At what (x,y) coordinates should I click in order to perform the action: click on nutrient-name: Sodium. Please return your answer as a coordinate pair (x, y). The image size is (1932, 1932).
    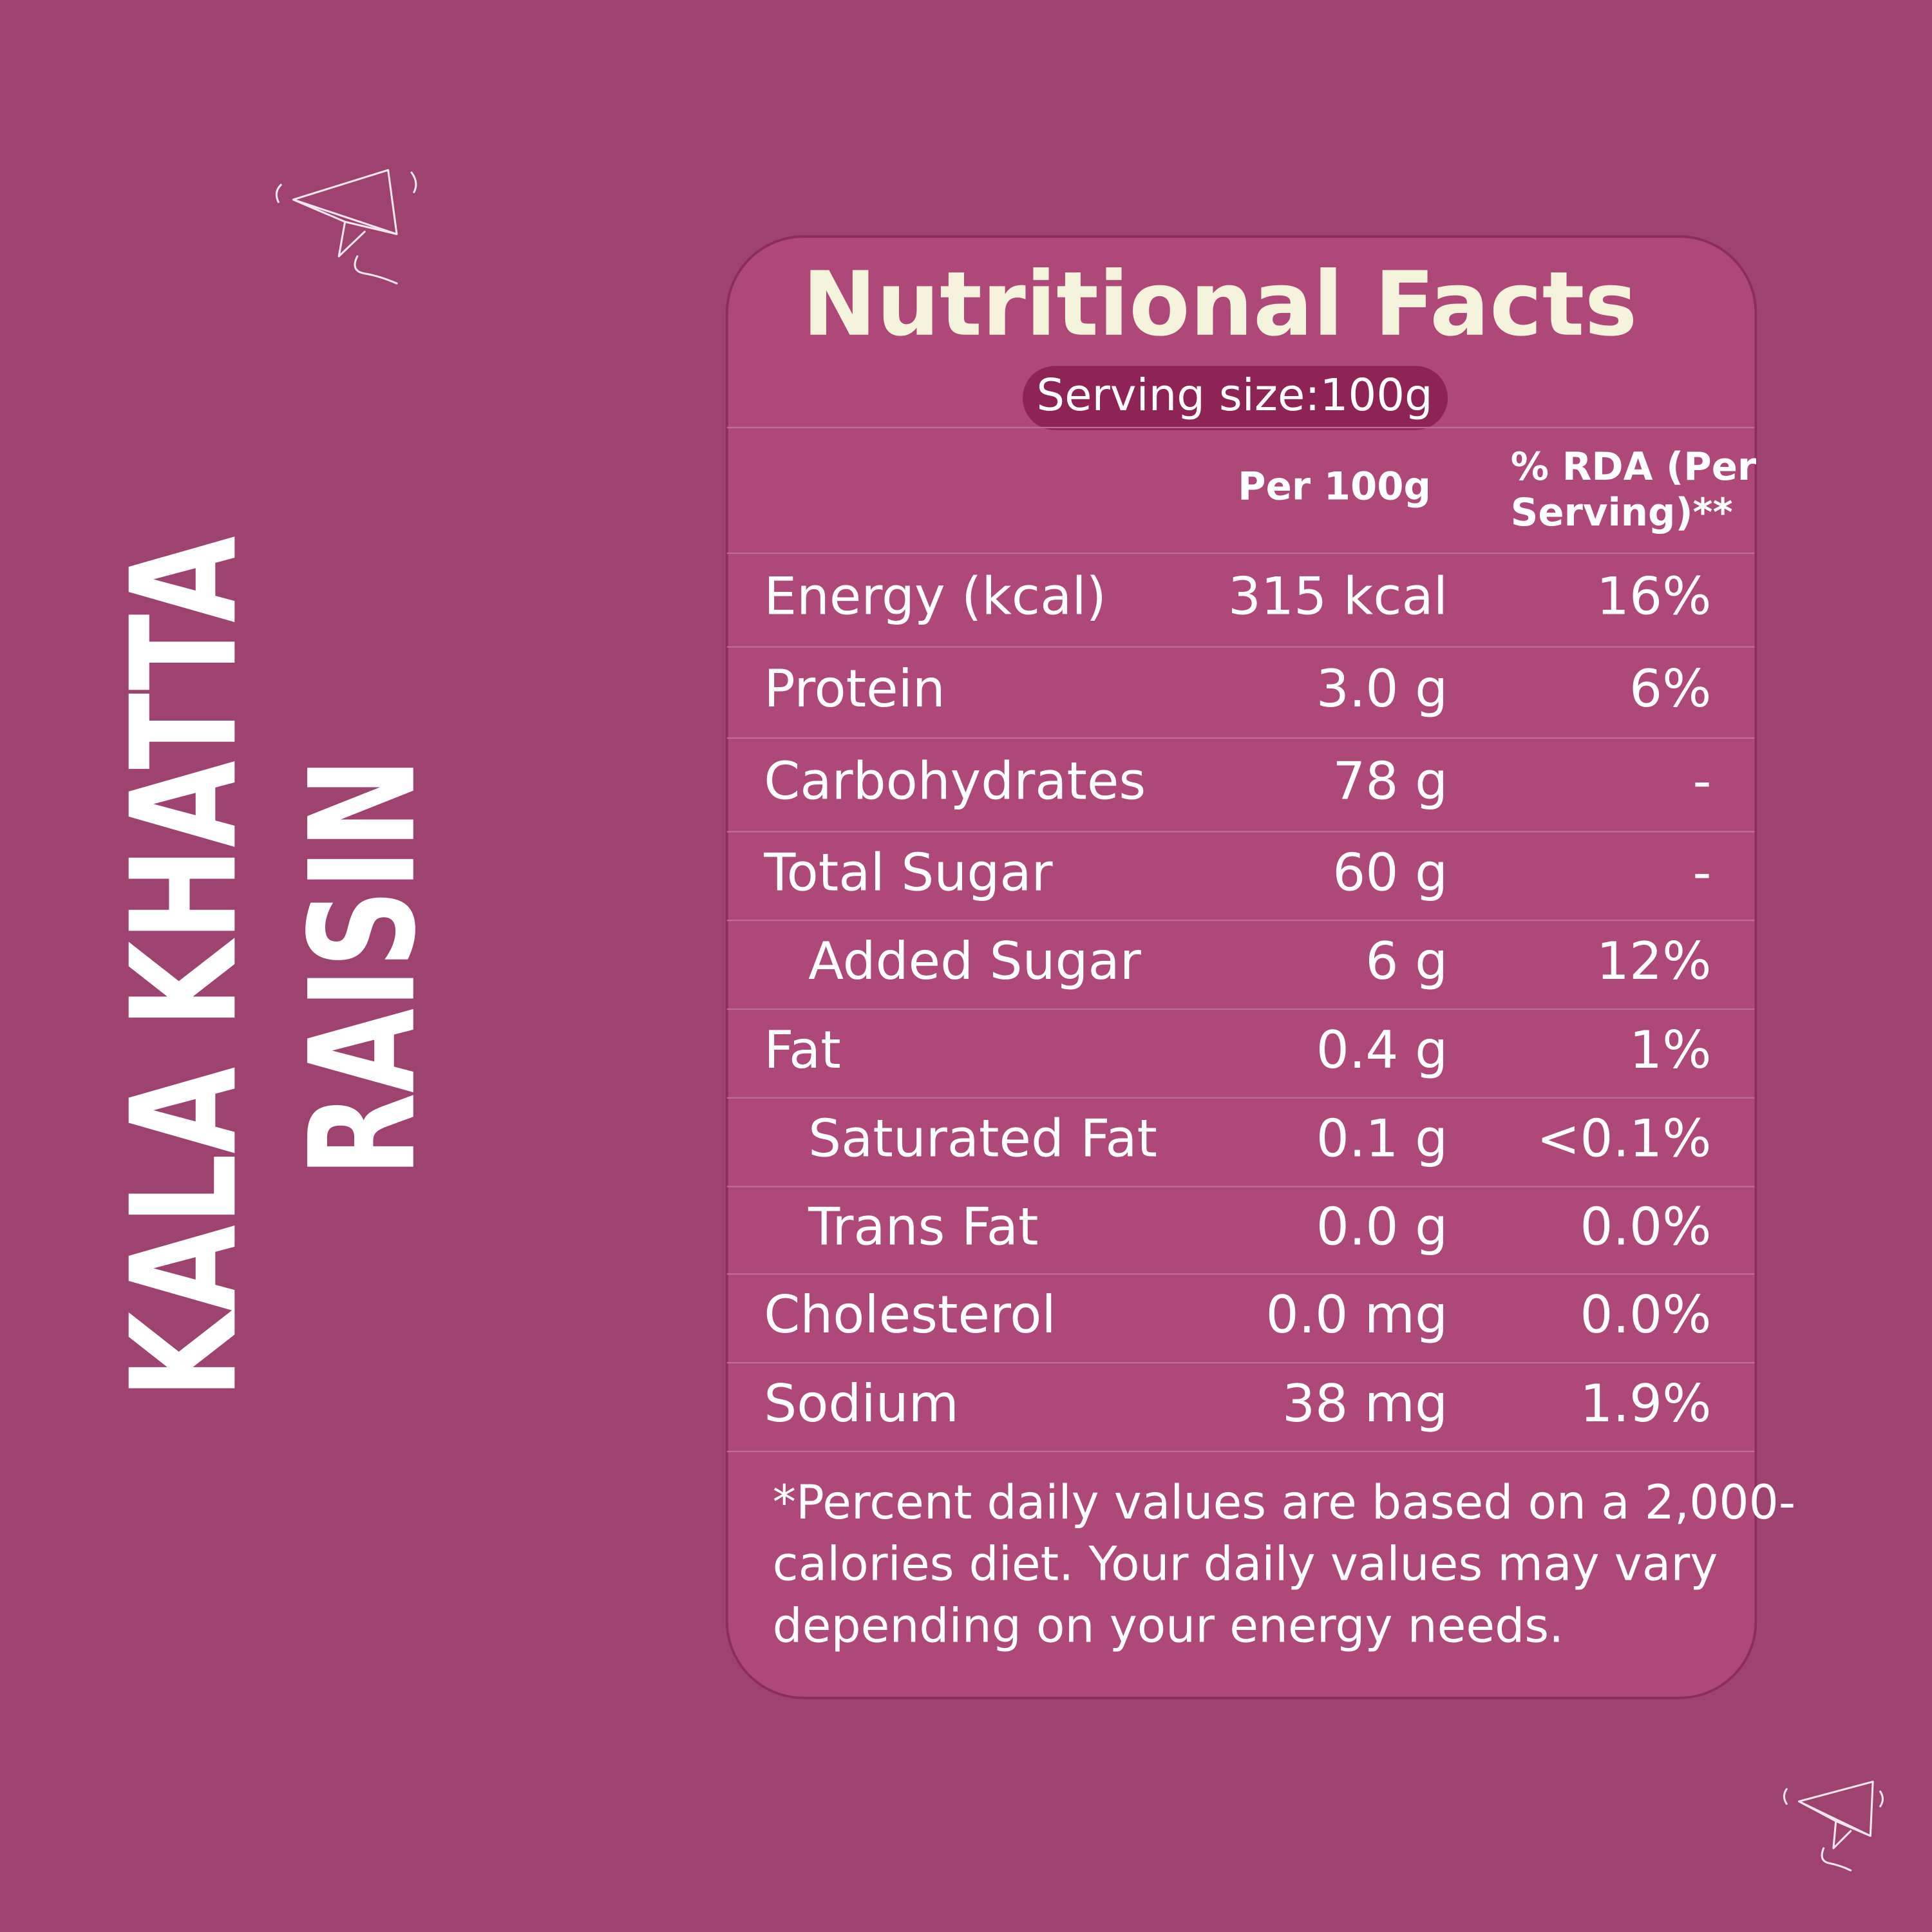
    Looking at the image, I should click on (861, 1403).